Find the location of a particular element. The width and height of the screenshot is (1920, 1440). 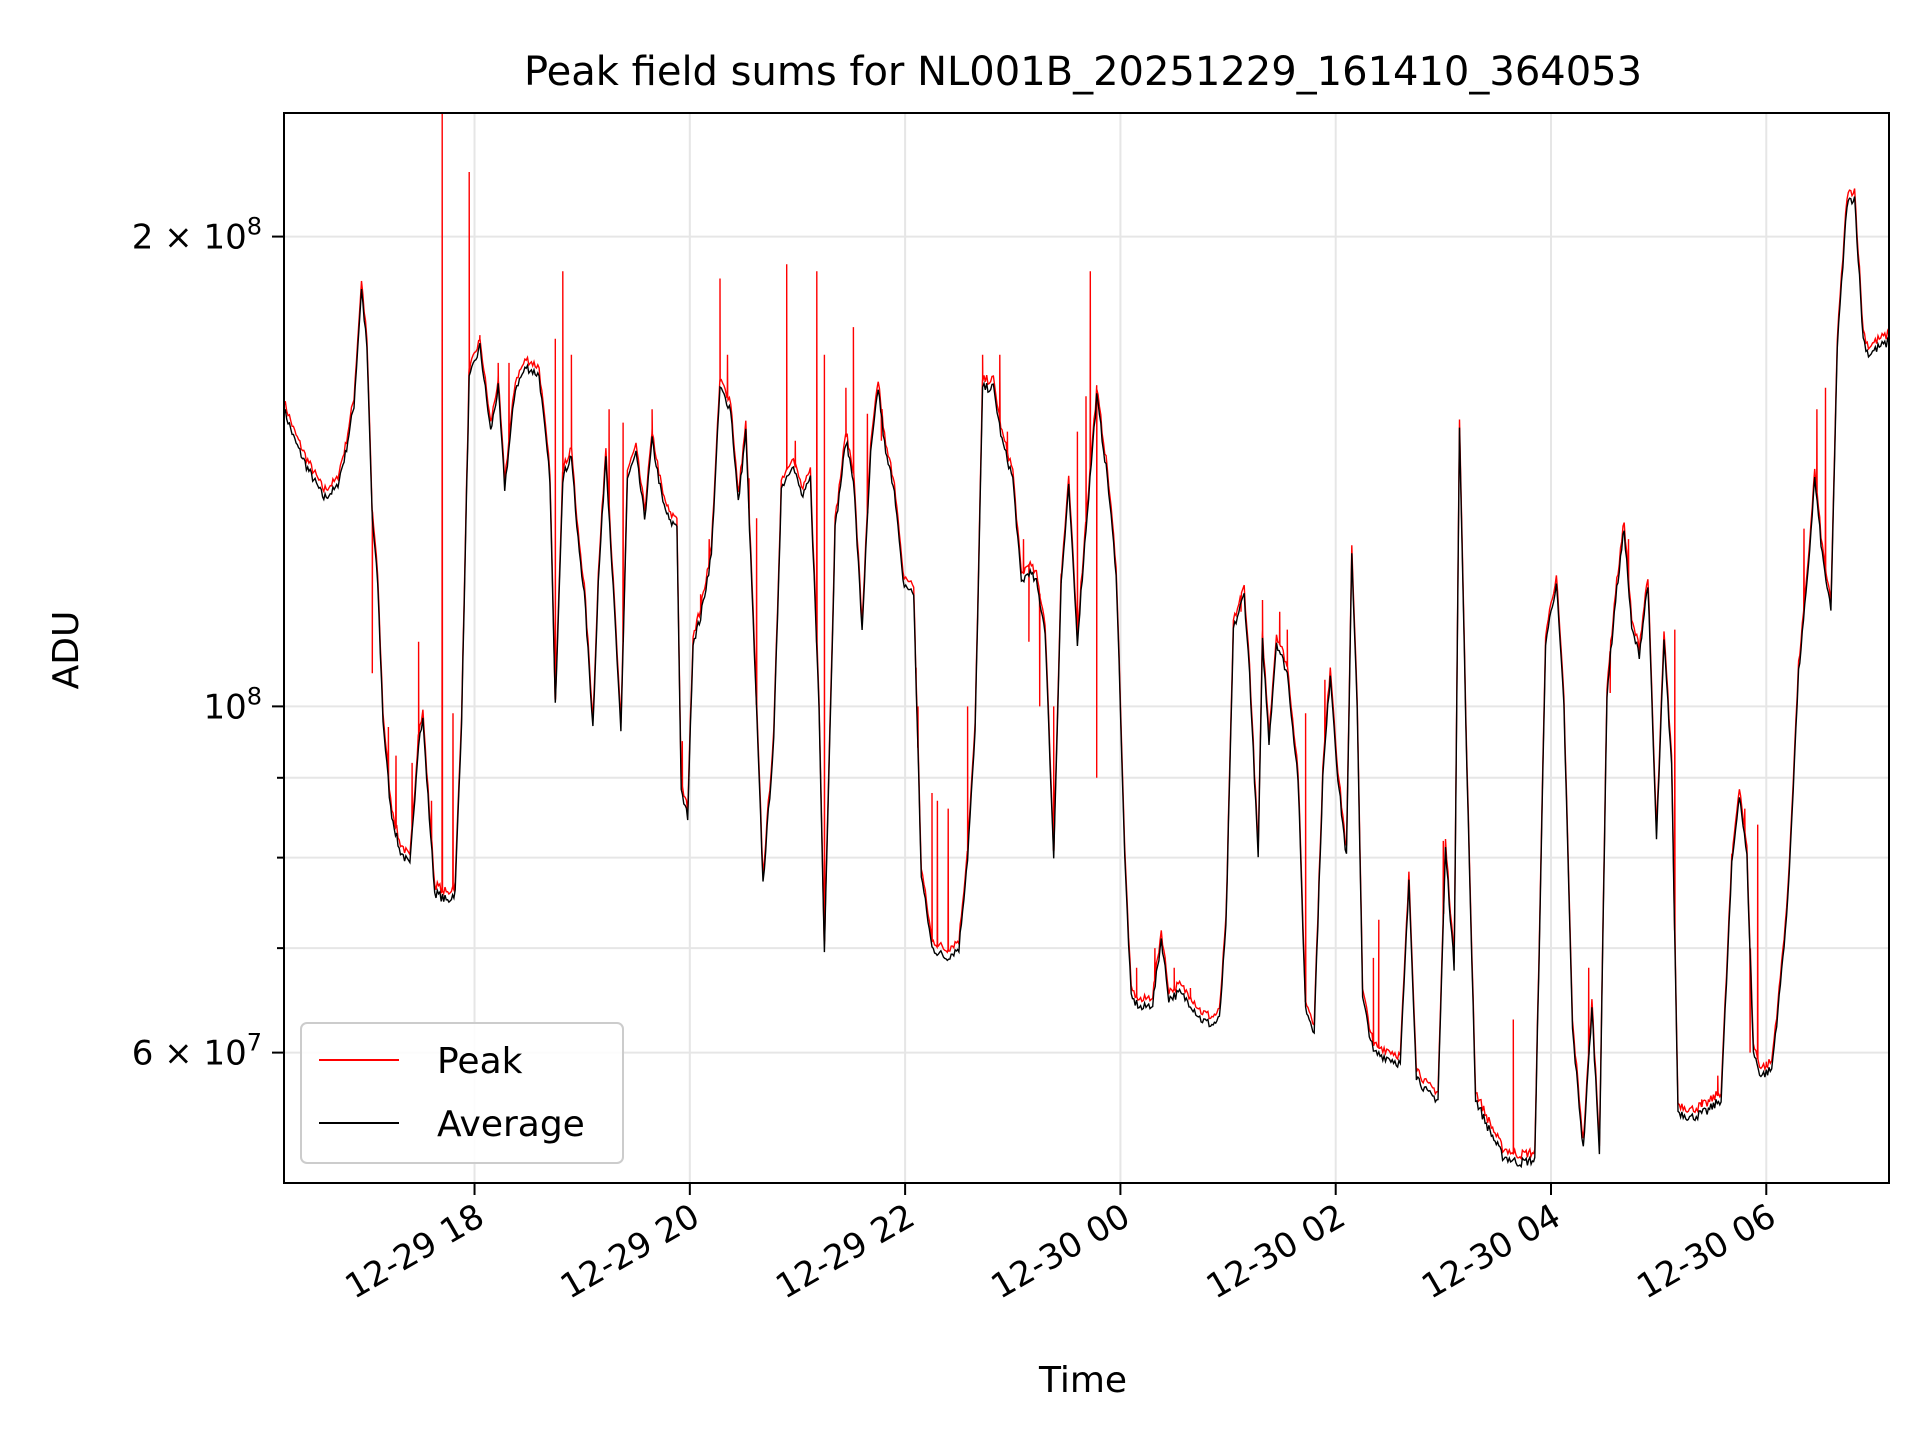

legend-label-average: Average is located at coordinates (511, 1124).